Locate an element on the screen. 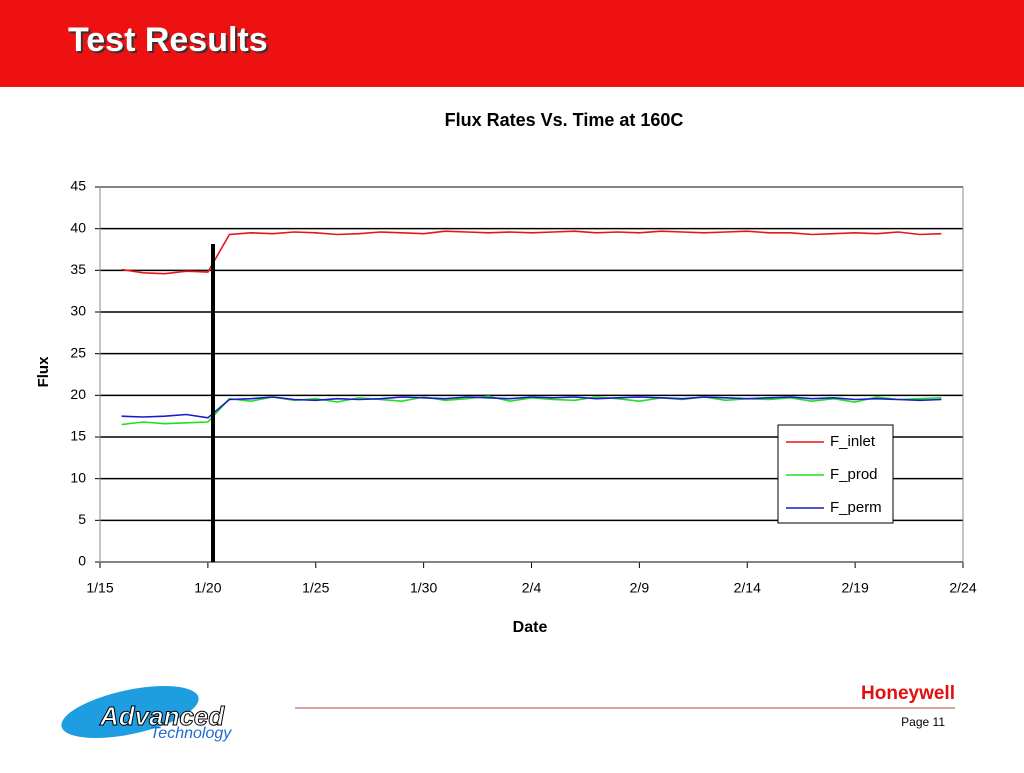  y-tick-label: 35 is located at coordinates (78, 269).